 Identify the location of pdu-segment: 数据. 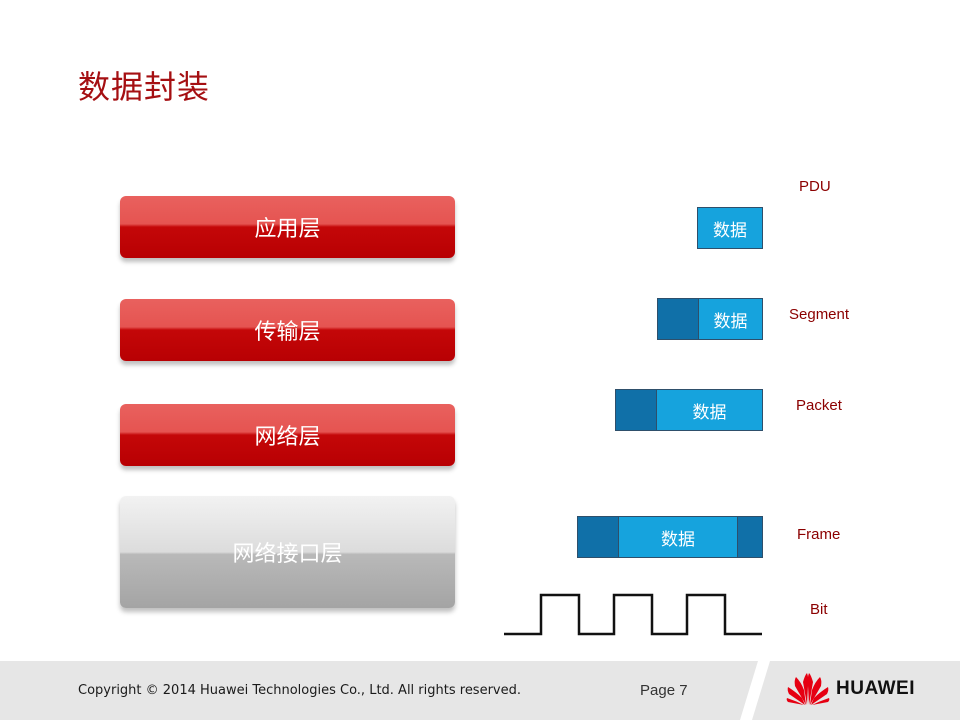
(710, 319).